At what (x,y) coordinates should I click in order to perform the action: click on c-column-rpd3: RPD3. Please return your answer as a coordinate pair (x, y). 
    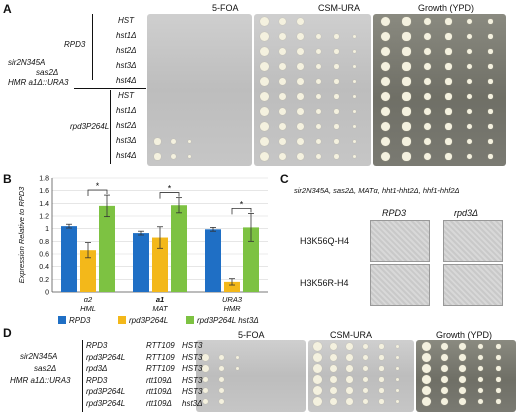
    Looking at the image, I should click on (394, 213).